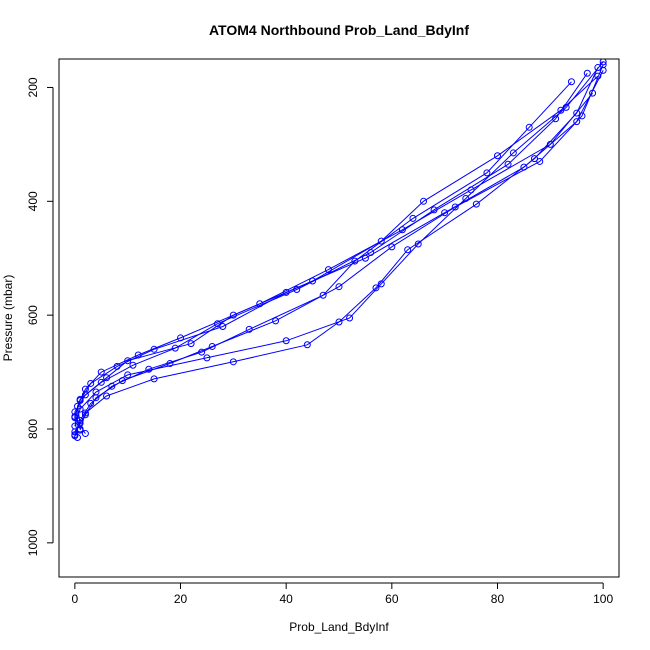 The image size is (650, 650). What do you see at coordinates (181, 599) in the screenshot?
I see `x-tick-label: 20` at bounding box center [181, 599].